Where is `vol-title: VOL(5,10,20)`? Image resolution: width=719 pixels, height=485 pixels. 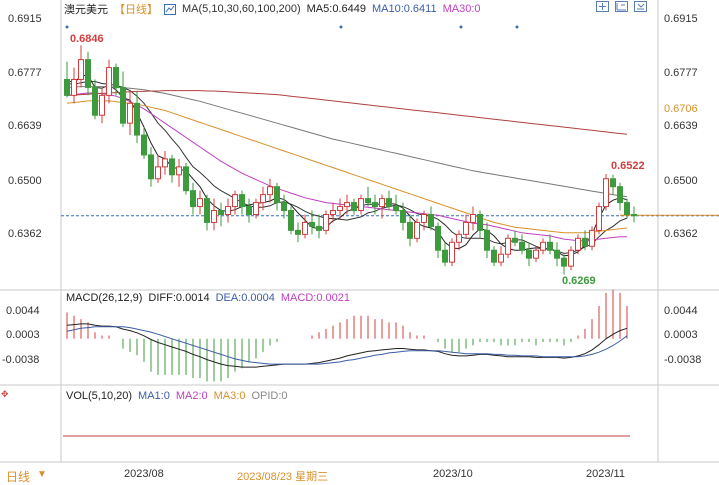
vol-title: VOL(5,10,20) is located at coordinates (99, 396).